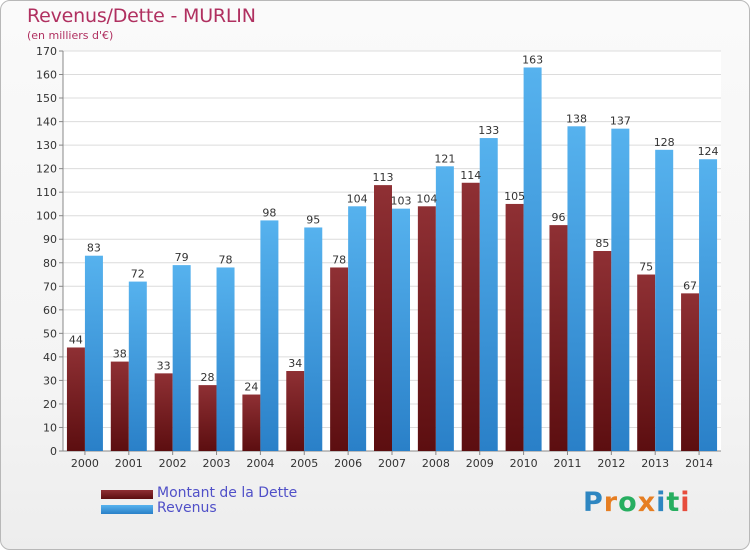 The height and width of the screenshot is (550, 750). Describe the element at coordinates (348, 463) in the screenshot. I see `x-tick-label-2006: 2006` at that location.